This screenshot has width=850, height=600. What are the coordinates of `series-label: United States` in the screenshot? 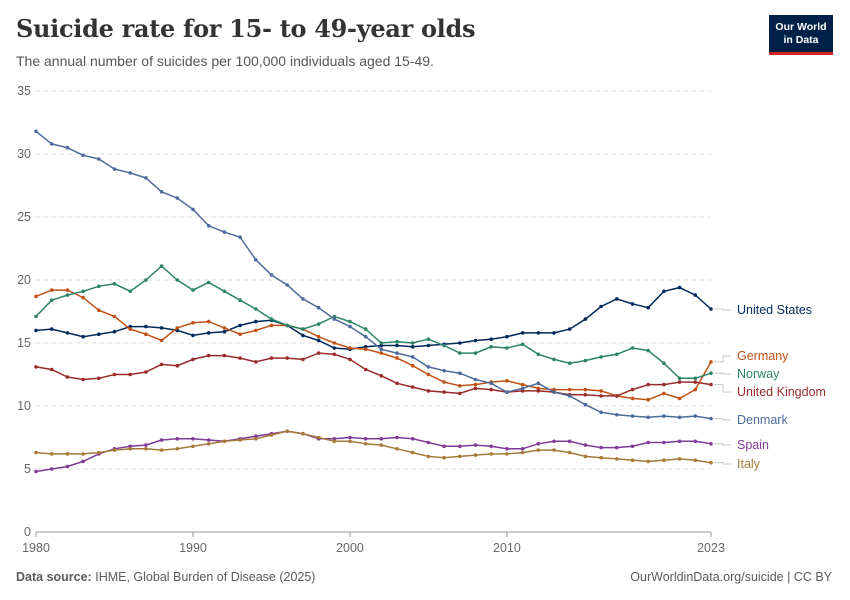 It's located at (774, 310).